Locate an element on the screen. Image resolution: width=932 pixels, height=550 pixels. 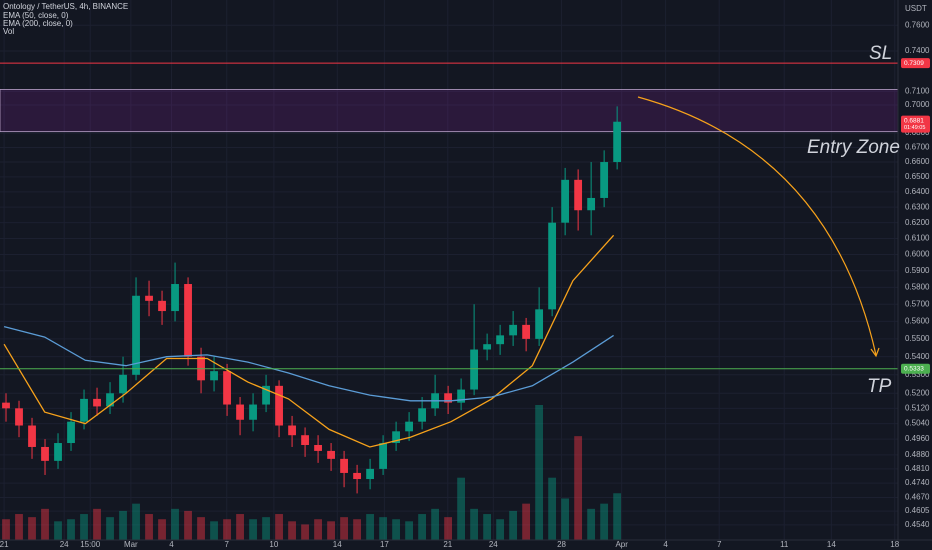
y-tick-label: 0.4810 is located at coordinates (917, 468).